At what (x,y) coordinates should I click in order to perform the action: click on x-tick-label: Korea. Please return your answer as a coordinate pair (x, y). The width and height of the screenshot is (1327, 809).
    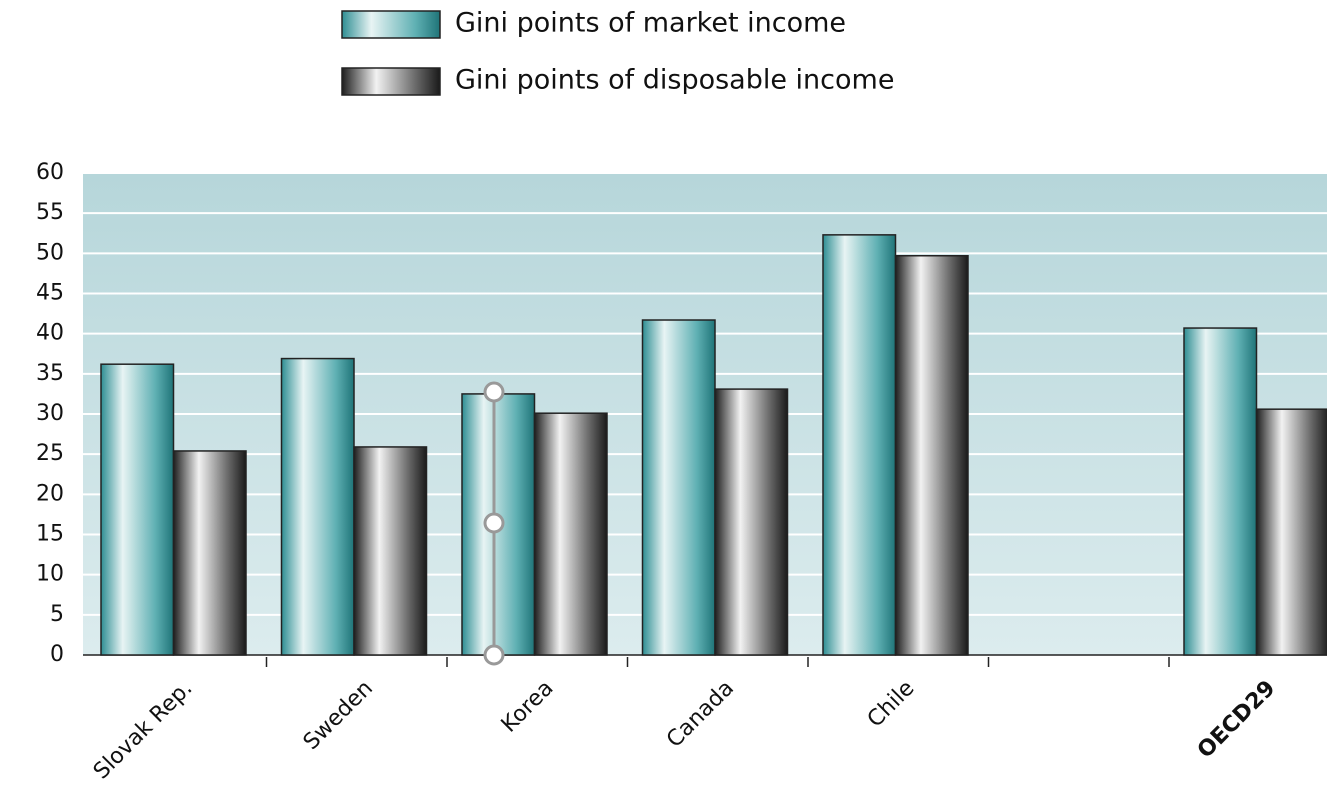
    Looking at the image, I should click on (528, 707).